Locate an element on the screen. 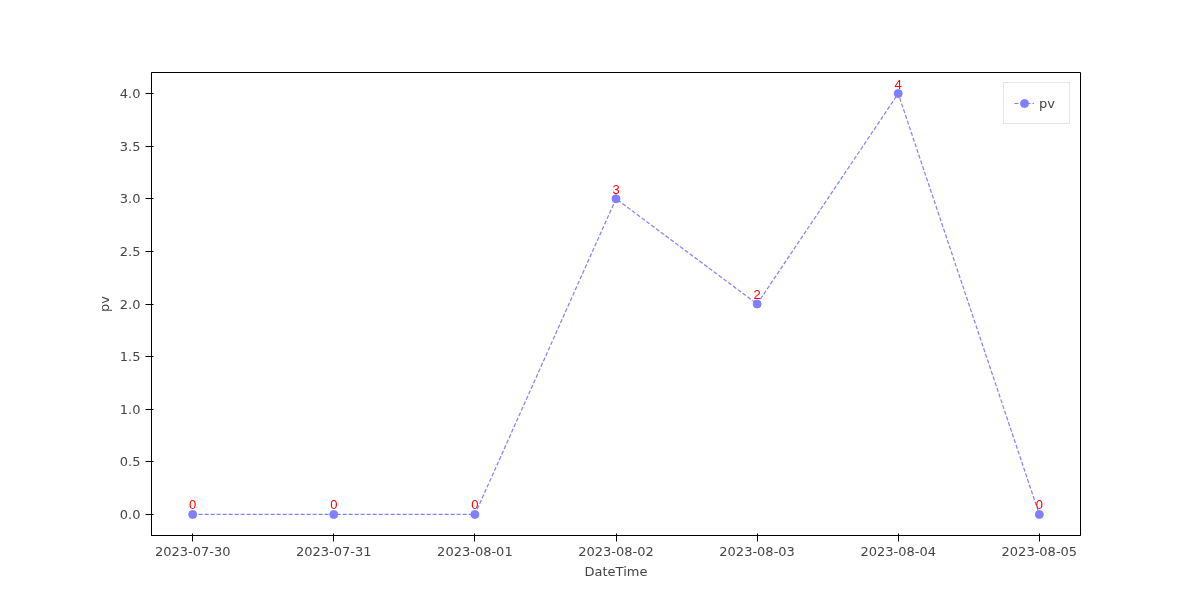  legend-label: pv is located at coordinates (1047, 103).